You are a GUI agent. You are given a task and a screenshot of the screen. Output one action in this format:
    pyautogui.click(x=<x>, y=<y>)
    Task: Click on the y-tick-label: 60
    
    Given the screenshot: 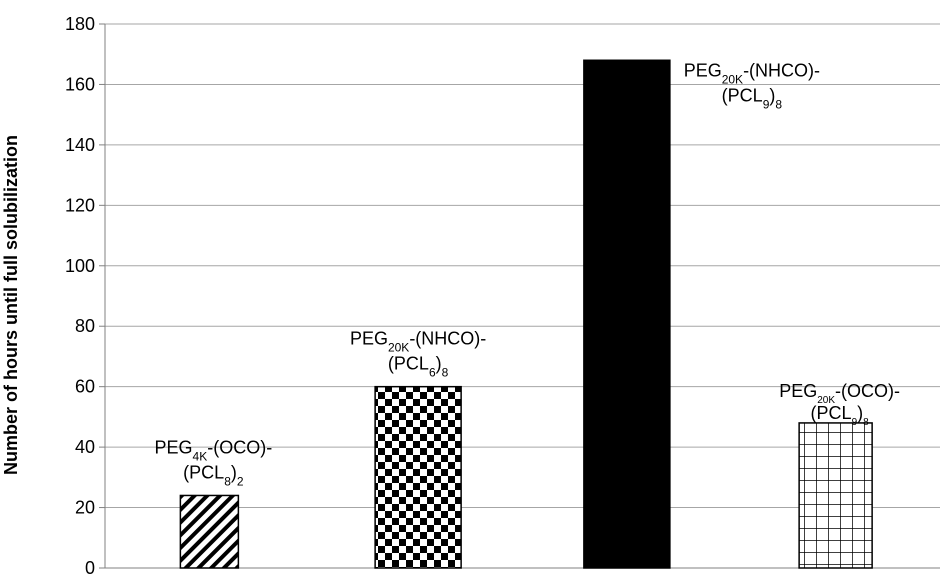 What is the action you would take?
    pyautogui.click(x=85, y=387)
    